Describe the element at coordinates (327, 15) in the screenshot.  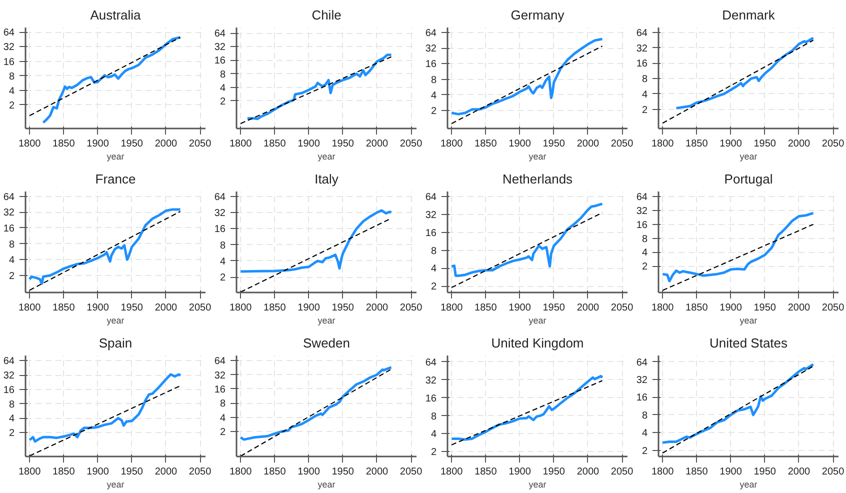
I see `chart-title: Chile` at that location.